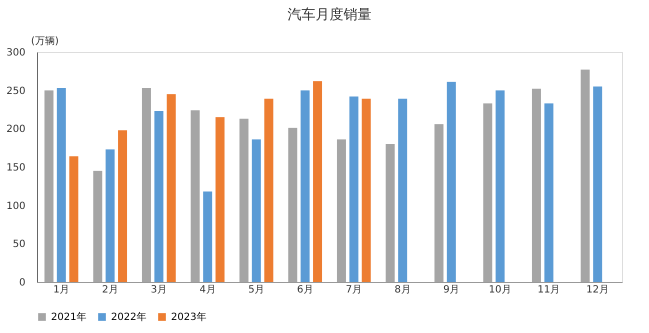 Image resolution: width=649 pixels, height=333 pixels. What do you see at coordinates (451, 290) in the screenshot?
I see `x-tick-label: 9月` at bounding box center [451, 290].